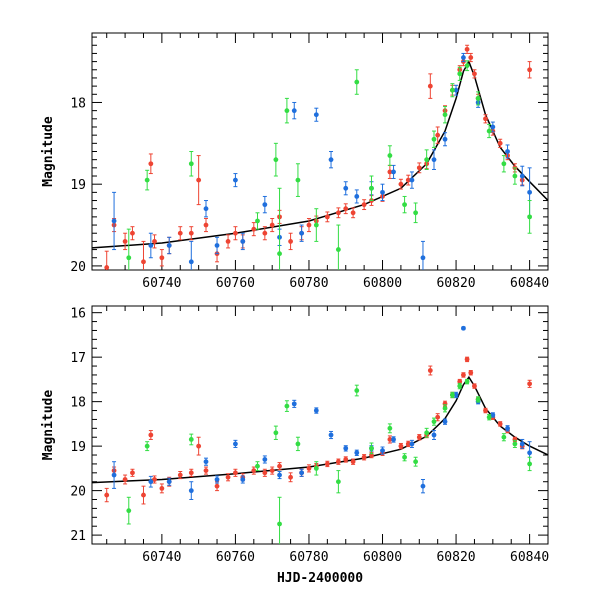 Image resolution: width=600 pixels, height=600 pixels. I want to click on x-tick-label: 60740, so click(161, 283).